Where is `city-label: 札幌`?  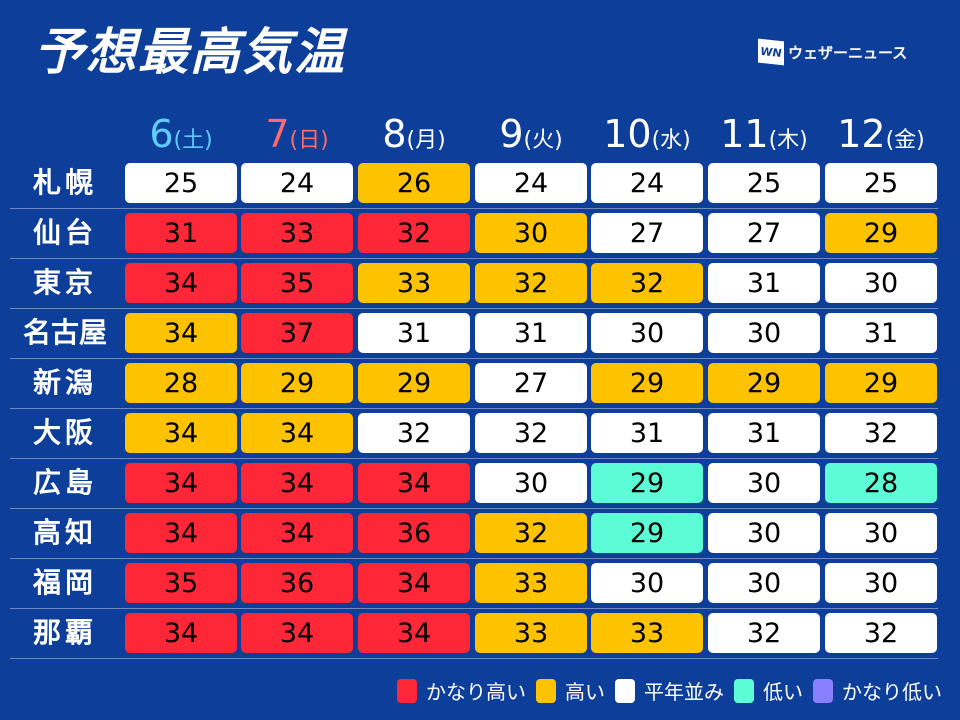 city-label: 札幌 is located at coordinates (64, 182).